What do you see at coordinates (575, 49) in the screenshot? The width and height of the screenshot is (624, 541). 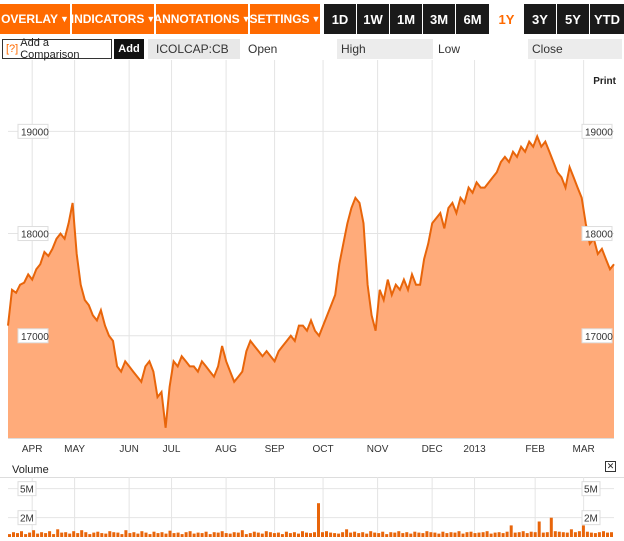 I see `close-label: Close` at bounding box center [575, 49].